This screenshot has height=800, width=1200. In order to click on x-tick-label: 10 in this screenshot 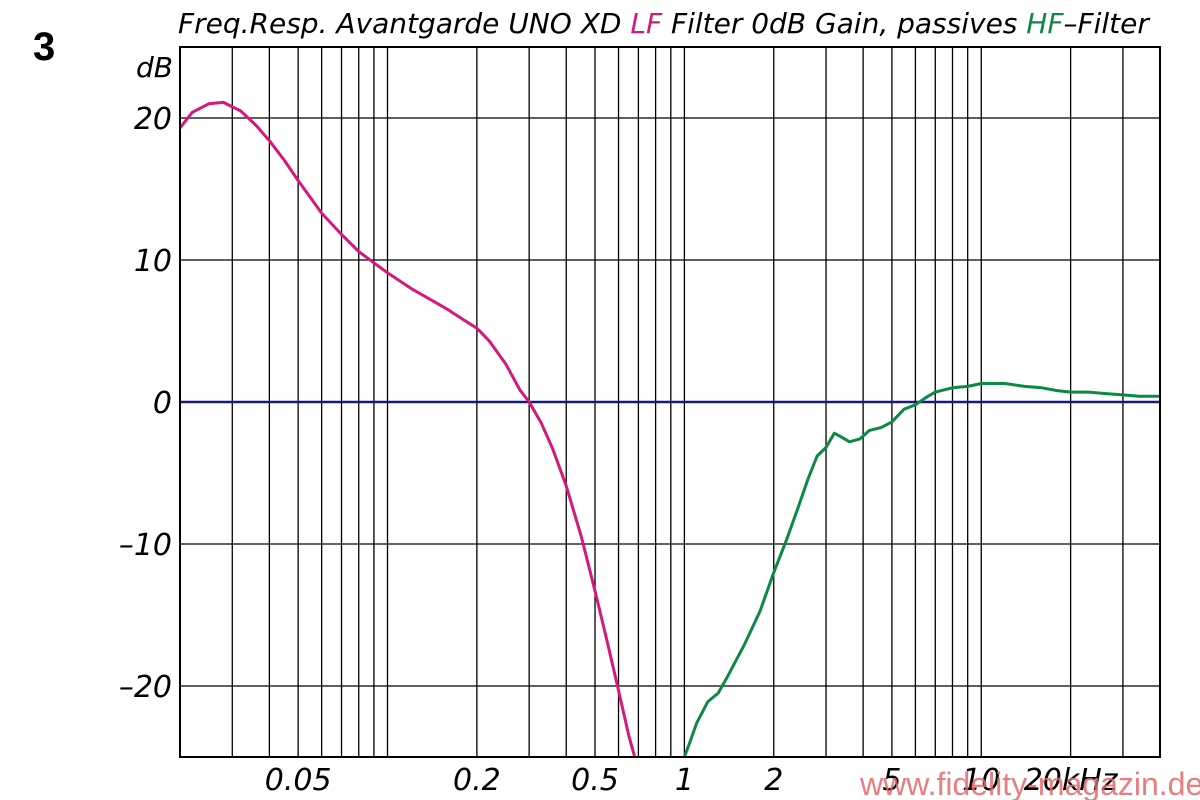, I will do `click(981, 780)`.